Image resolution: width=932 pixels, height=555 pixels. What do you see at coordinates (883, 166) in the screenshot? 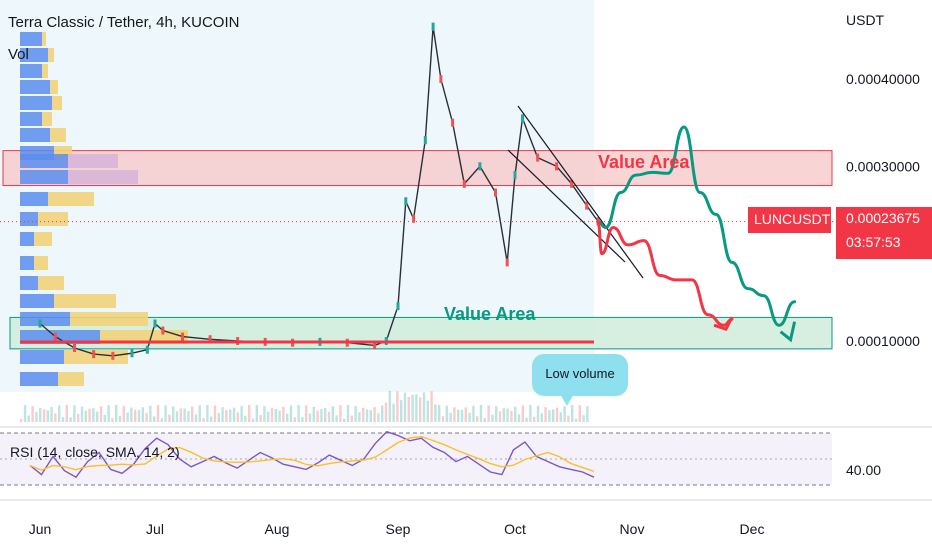
I see `y-tick-label: 0.00030000` at bounding box center [883, 166].